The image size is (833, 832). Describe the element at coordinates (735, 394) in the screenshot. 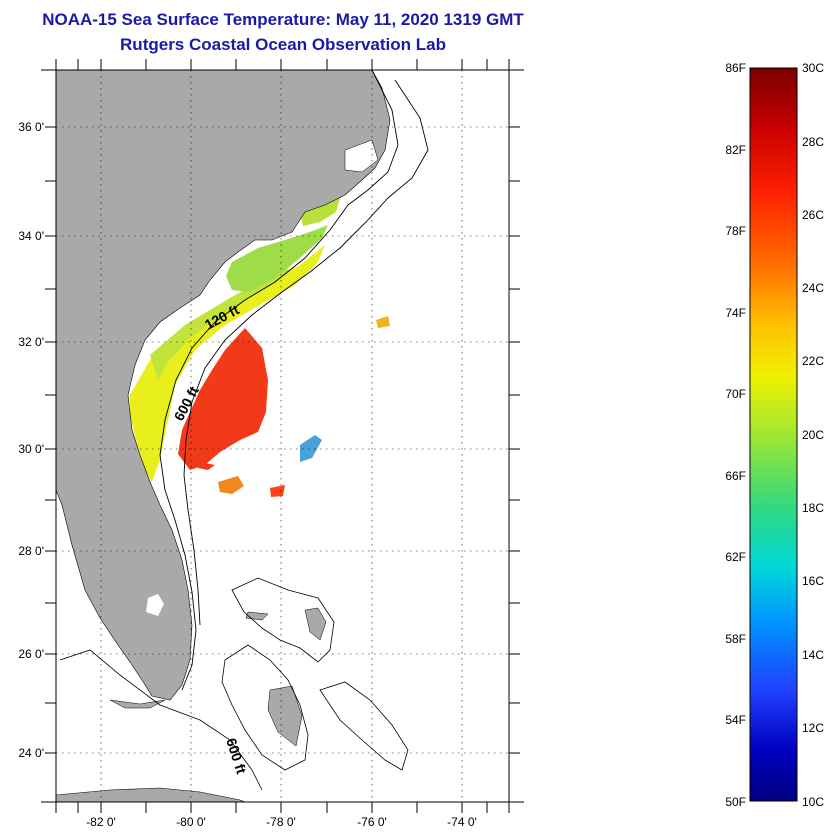

I see `cb-f-label: 70F` at that location.